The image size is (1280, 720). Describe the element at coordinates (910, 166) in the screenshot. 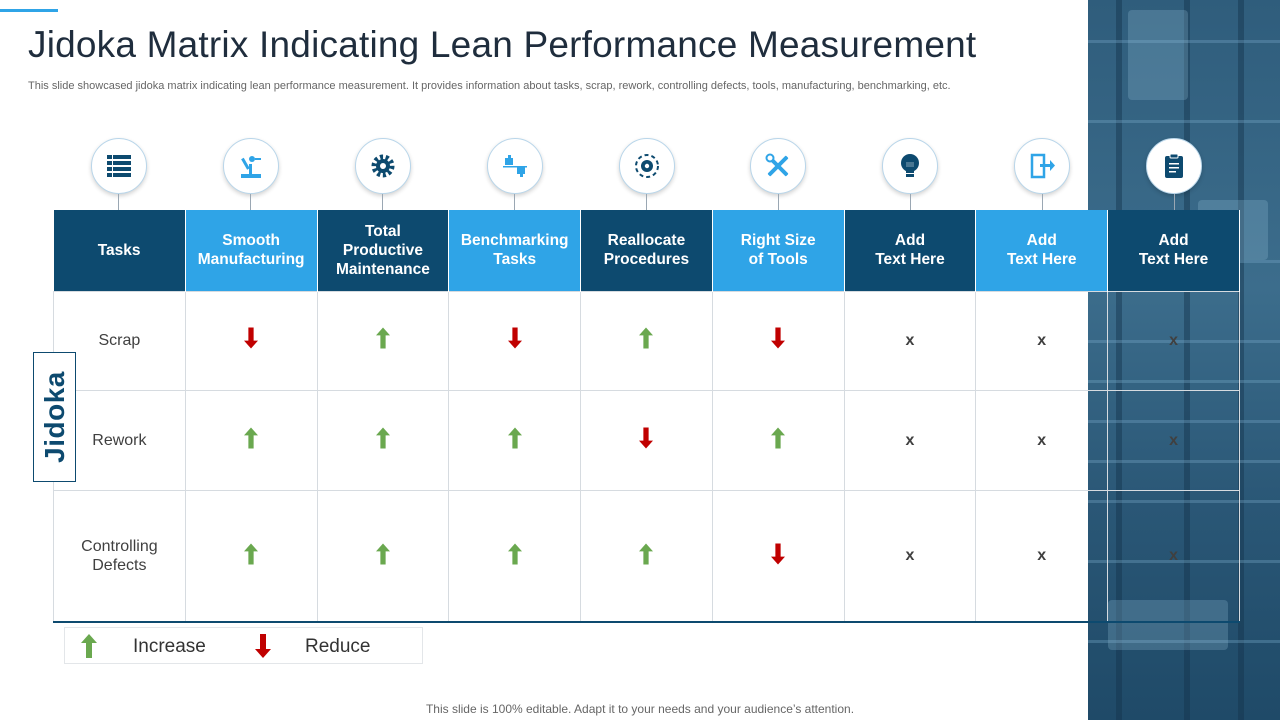

I see `lightbulb-puzzle-icon` at that location.